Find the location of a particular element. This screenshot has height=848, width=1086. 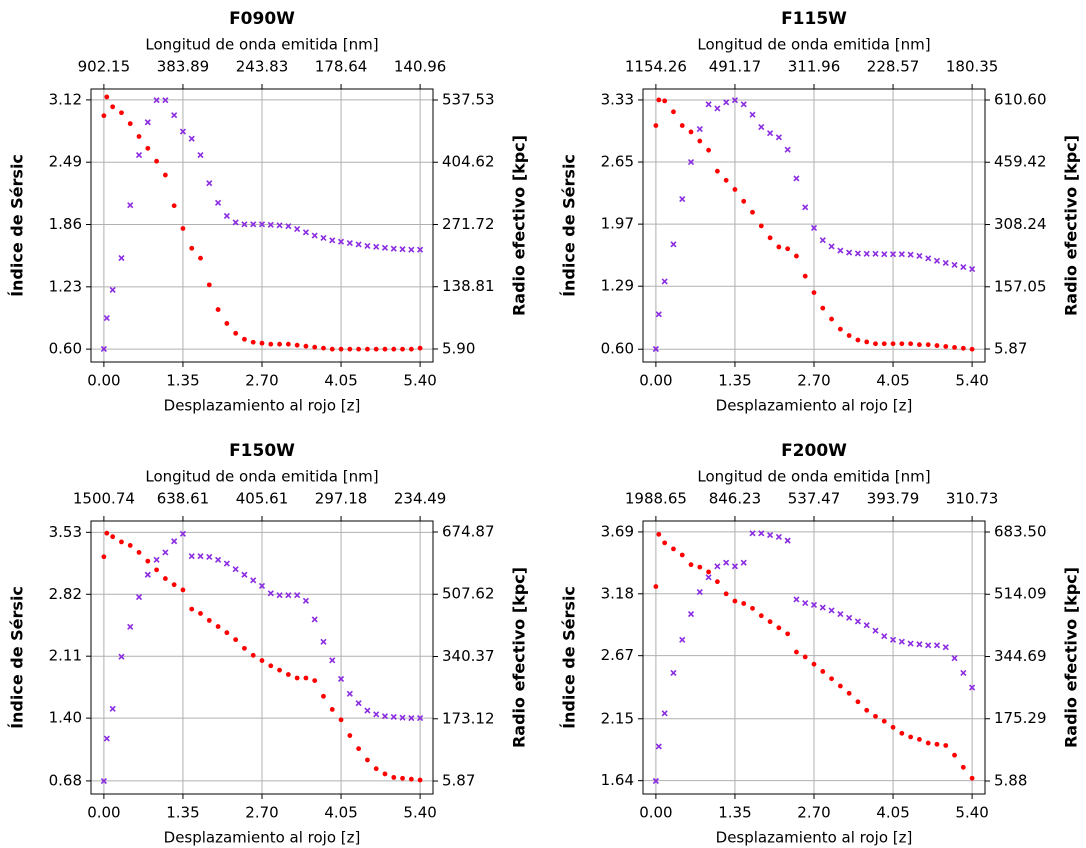

y-tick-label: 1.29 is located at coordinates (617, 286).